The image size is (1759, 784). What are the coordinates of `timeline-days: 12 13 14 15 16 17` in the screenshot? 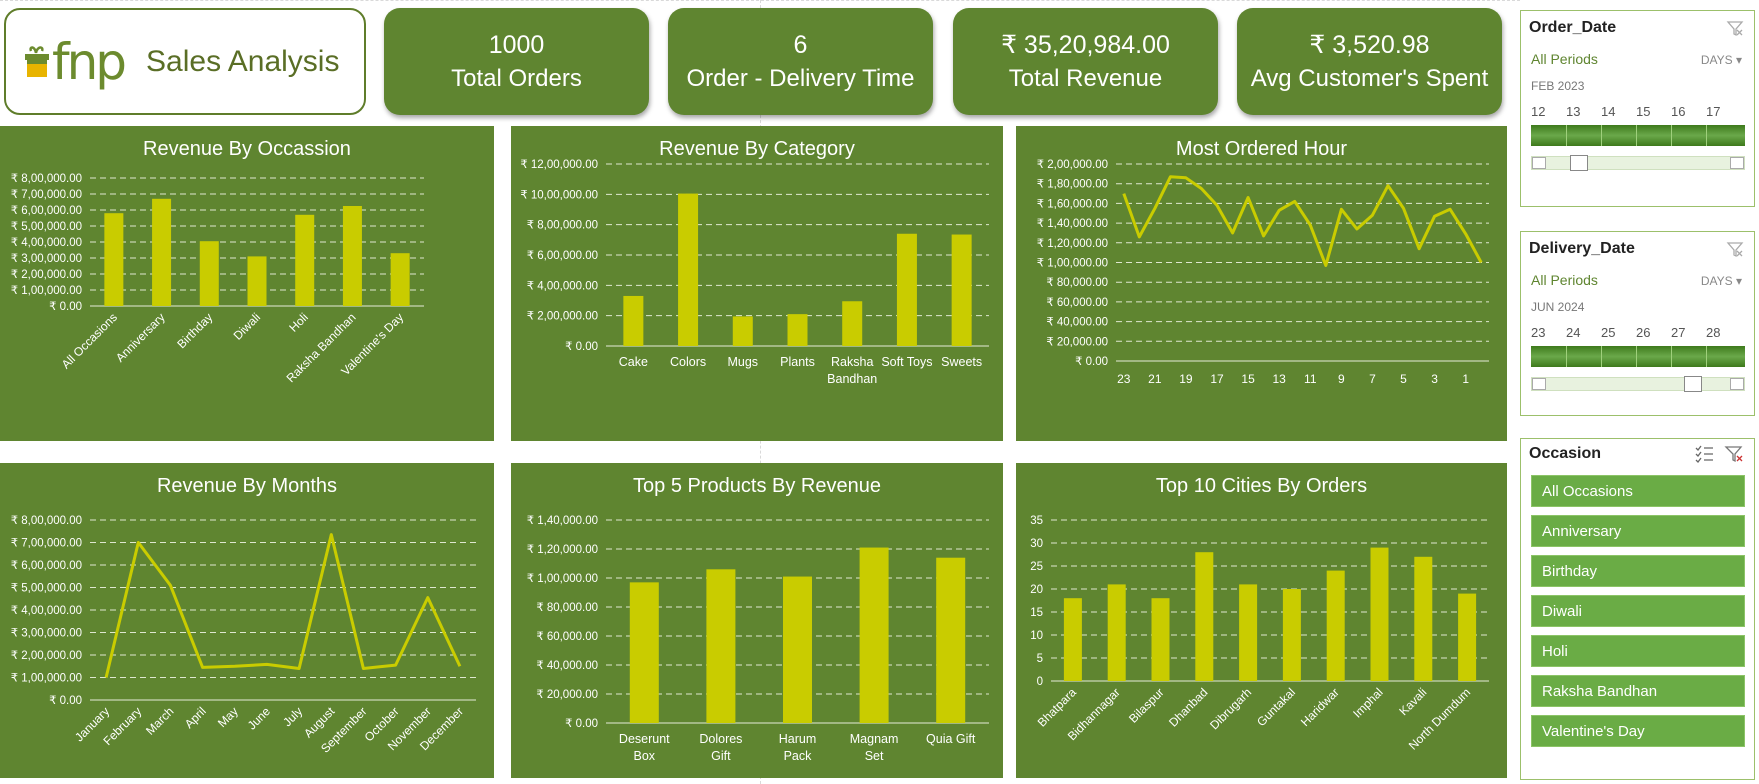 It's located at (1636, 111).